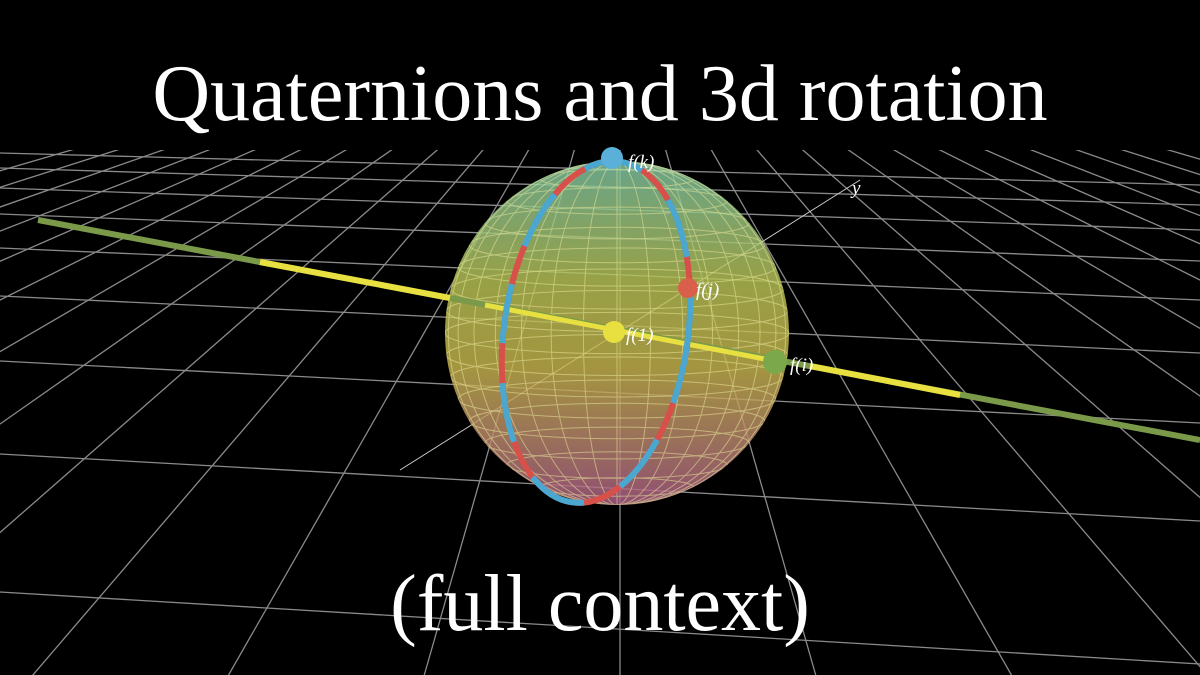 The width and height of the screenshot is (1200, 675). I want to click on point-label: f(i), so click(801, 365).